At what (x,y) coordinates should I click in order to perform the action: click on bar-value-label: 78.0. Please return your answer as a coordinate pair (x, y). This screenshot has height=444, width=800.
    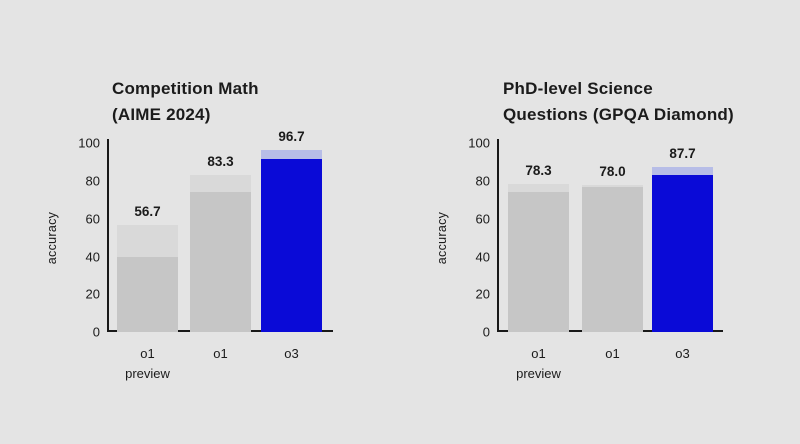
    Looking at the image, I should click on (612, 171).